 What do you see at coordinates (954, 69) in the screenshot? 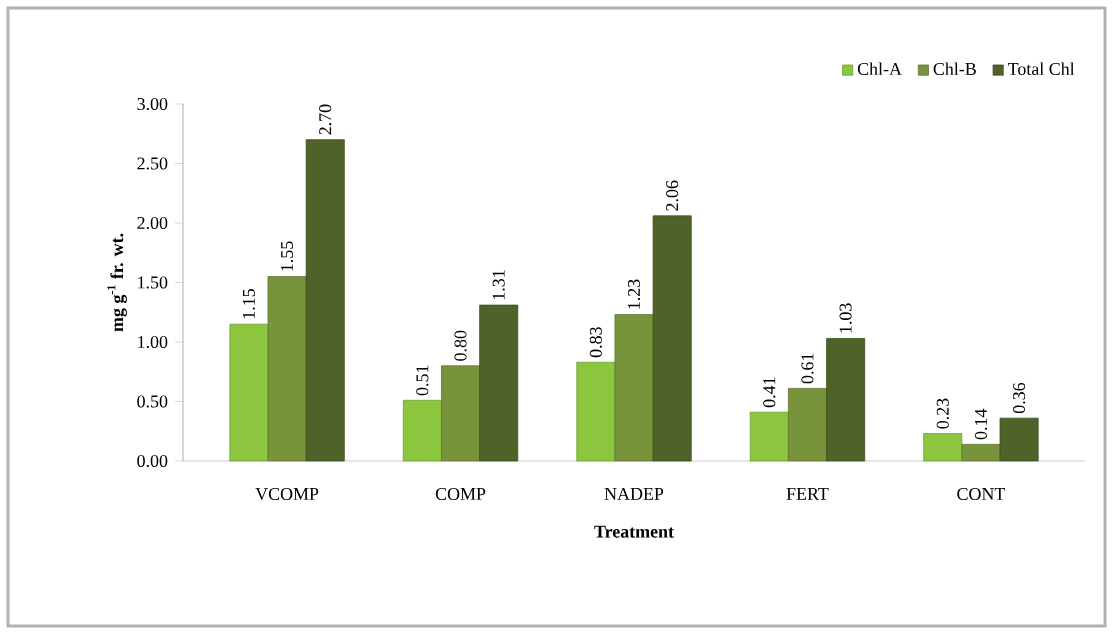
I see `legend-label: Chl-B` at bounding box center [954, 69].